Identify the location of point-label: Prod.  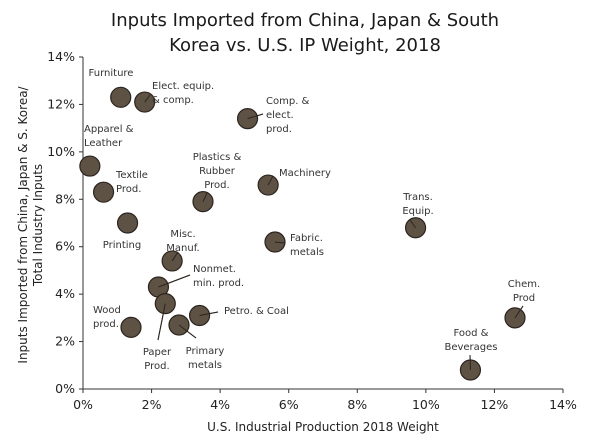
(524, 298).